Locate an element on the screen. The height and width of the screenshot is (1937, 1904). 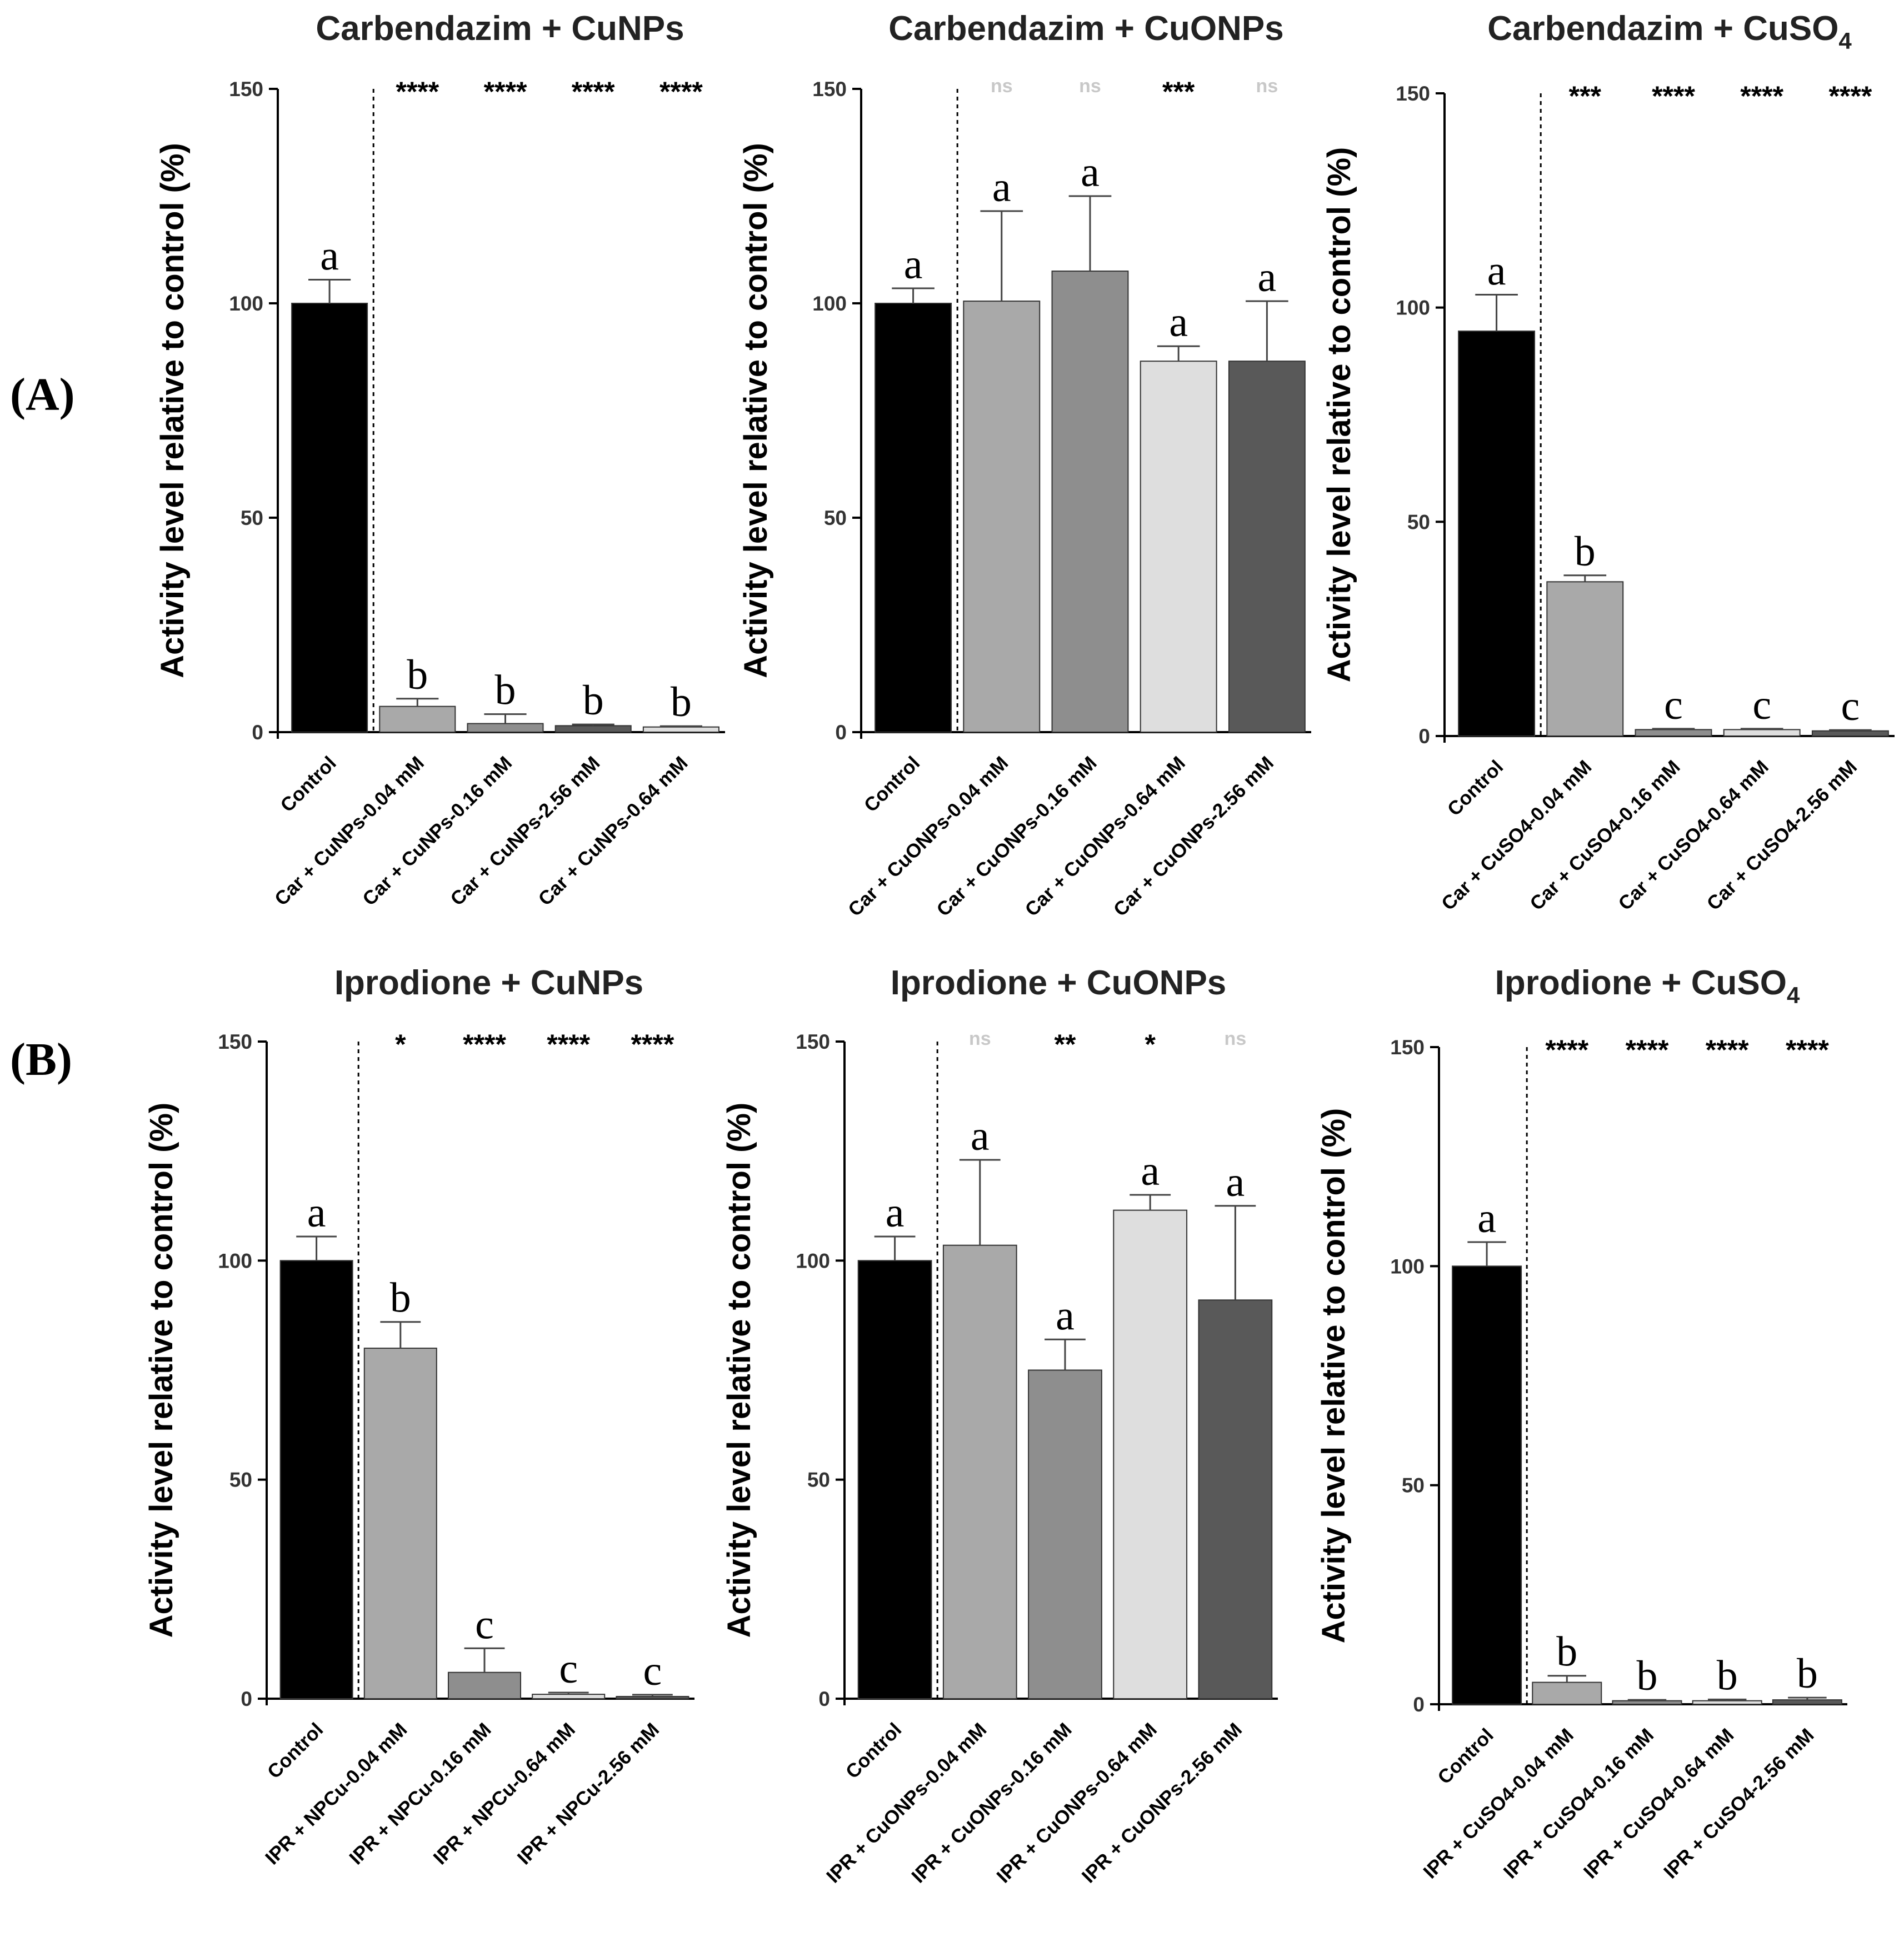
chart-title: Iprodione + CuSO4 is located at coordinates (1647, 986).